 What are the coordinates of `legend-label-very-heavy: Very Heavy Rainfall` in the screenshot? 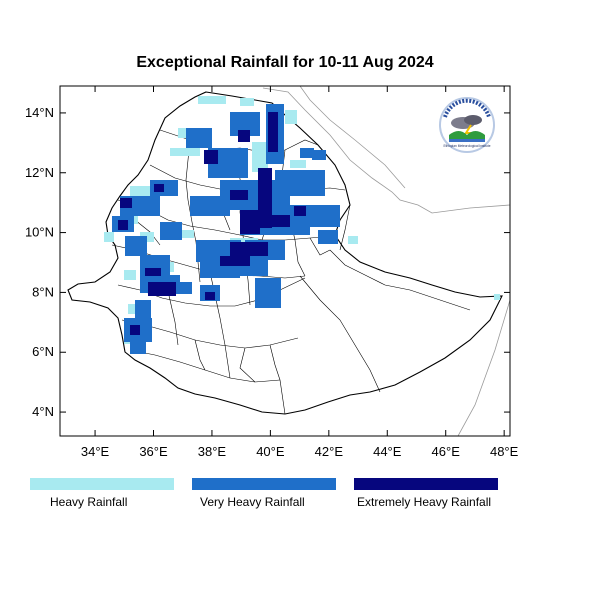 It's located at (252, 502).